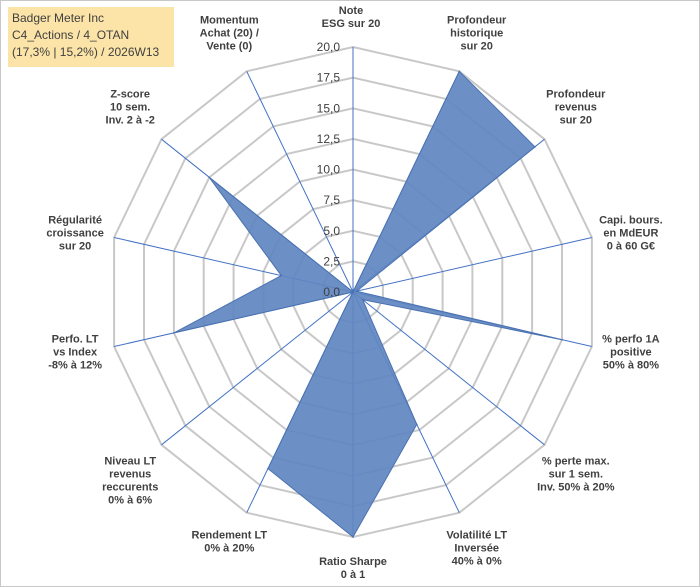 This screenshot has height=587, width=700. I want to click on axis-label: Momentum Achat (20) / Vente (0), so click(229, 33).